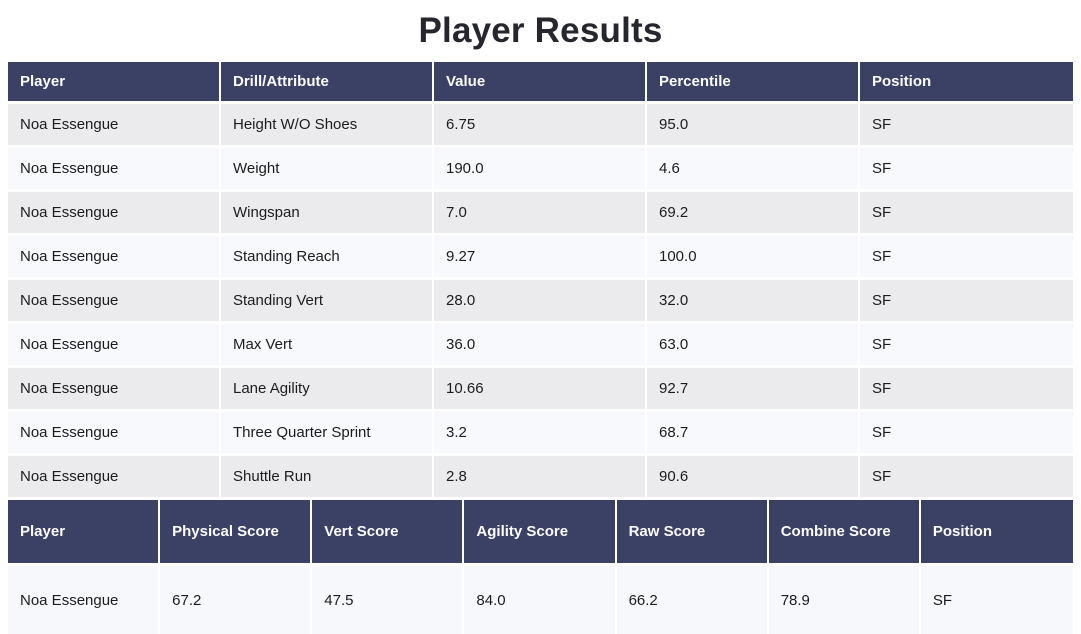  What do you see at coordinates (327, 434) in the screenshot?
I see `results_table-cell-drill-attribute: Three Quarter Sprint` at bounding box center [327, 434].